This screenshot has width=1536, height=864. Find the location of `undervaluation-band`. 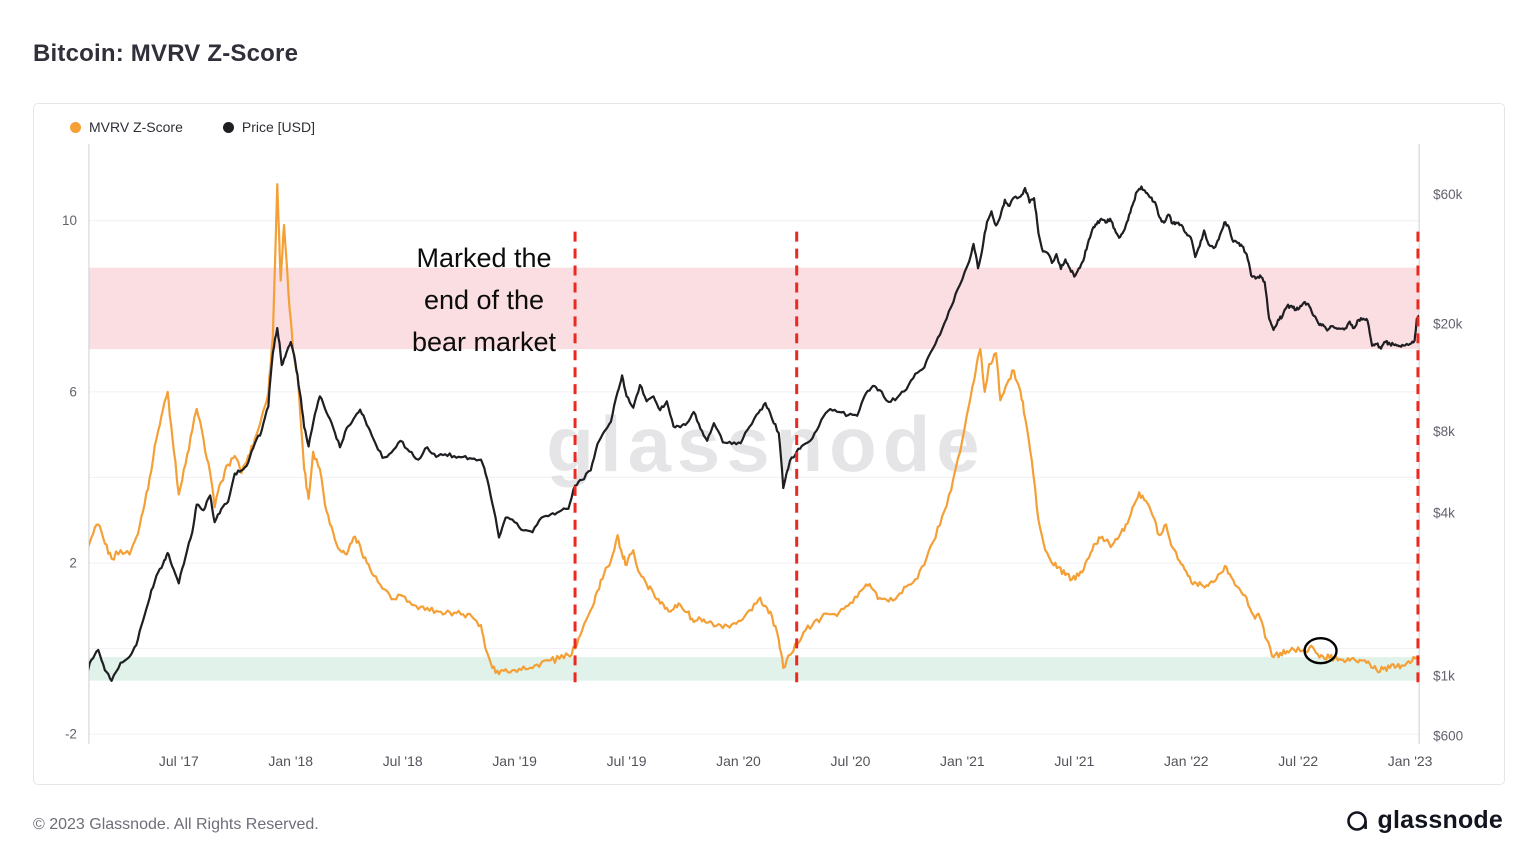

undervaluation-band is located at coordinates (754, 669).